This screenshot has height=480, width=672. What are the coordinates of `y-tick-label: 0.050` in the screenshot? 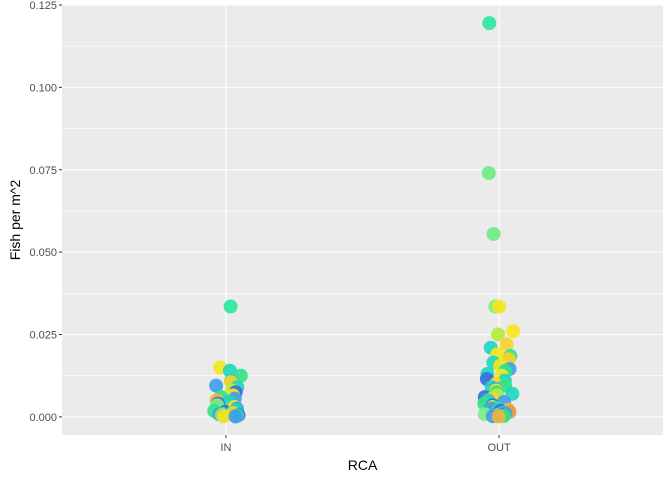 It's located at (43, 253).